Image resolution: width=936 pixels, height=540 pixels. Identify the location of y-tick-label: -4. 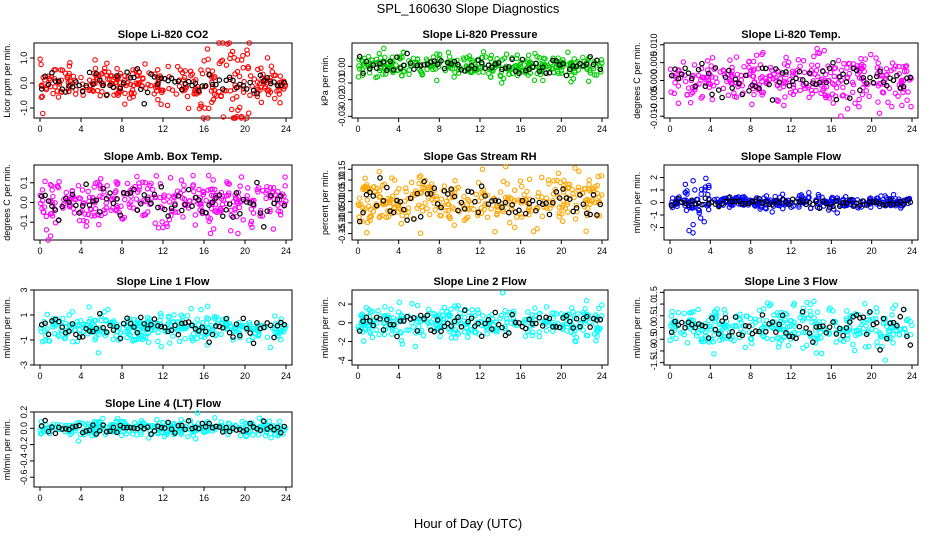
(342, 360).